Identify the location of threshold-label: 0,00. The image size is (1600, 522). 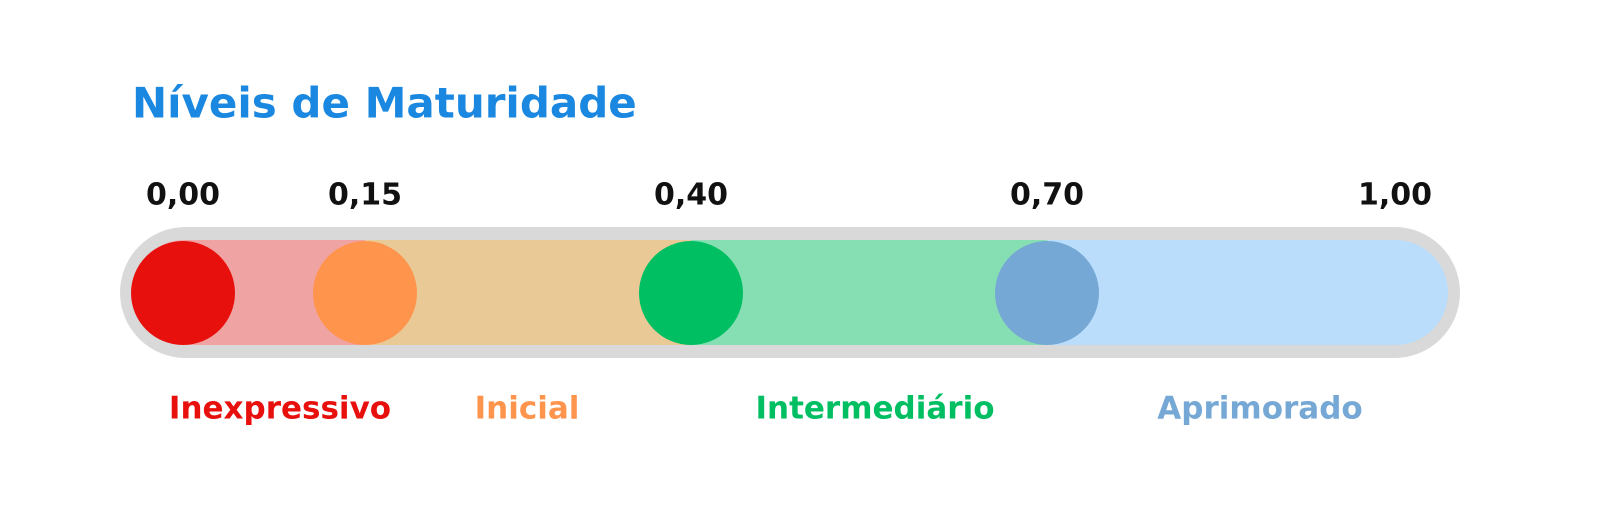
(183, 195).